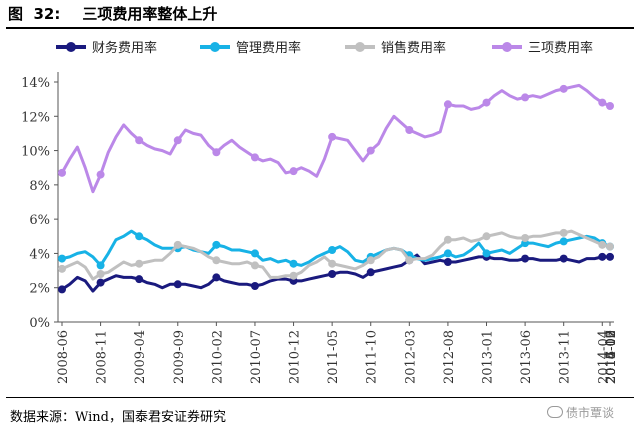 This screenshot has width=640, height=432. I want to click on legend-label: 管理费用率, so click(268, 48).